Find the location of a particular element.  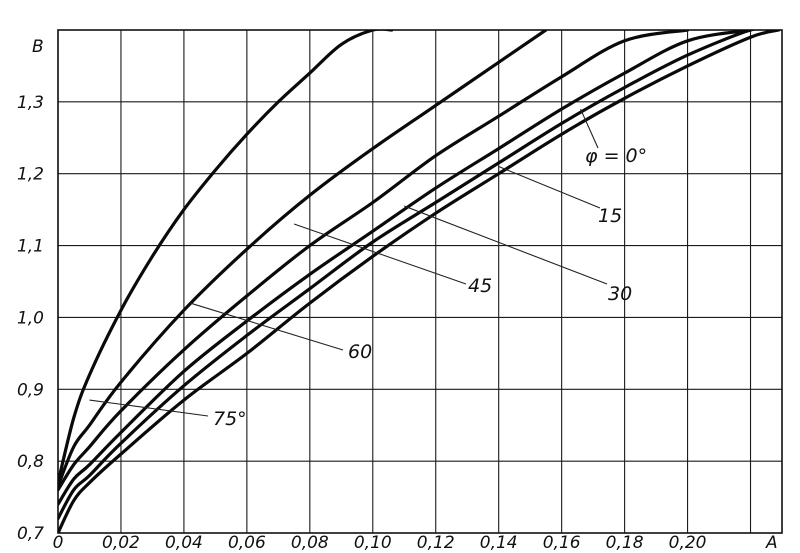

y-tick-label: 0,8 is located at coordinates (30, 462).